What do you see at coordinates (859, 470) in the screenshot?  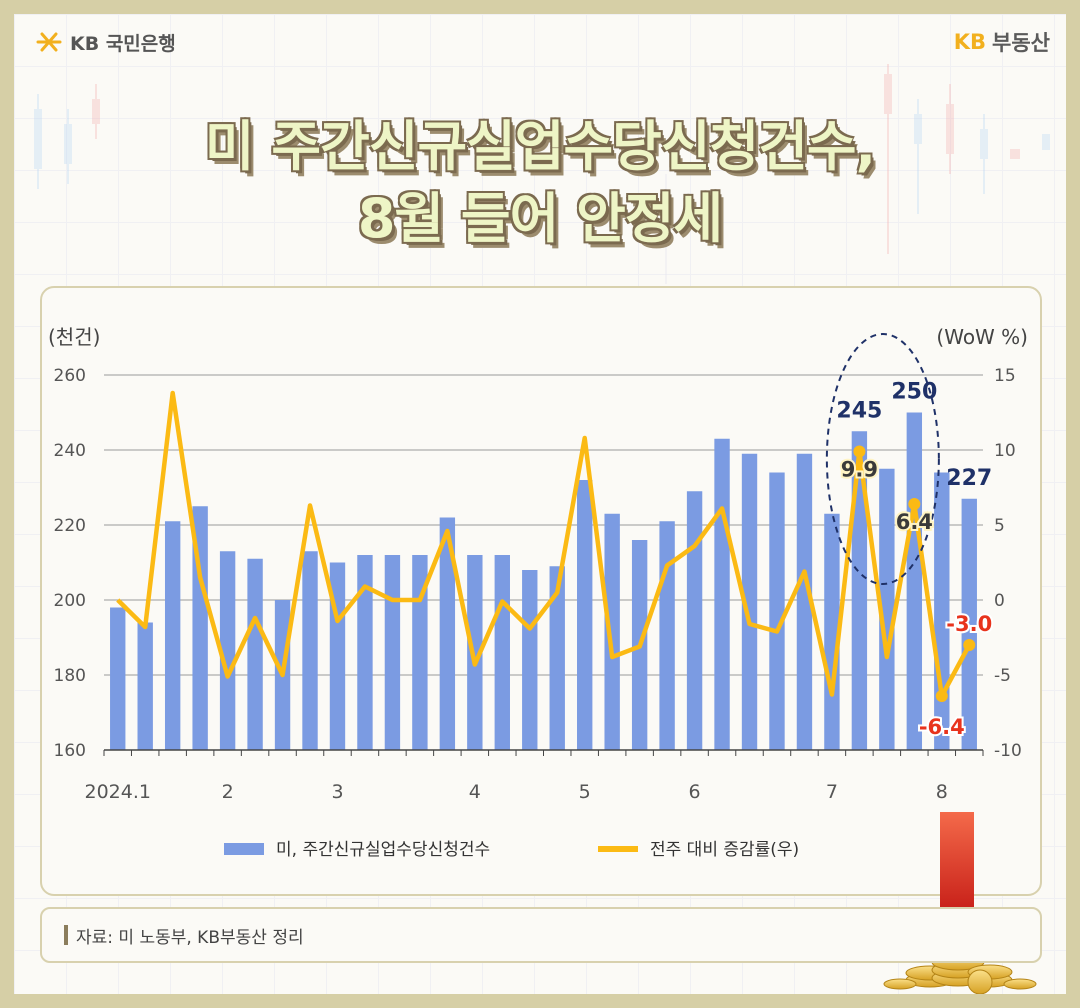 I see `line-value-label: 9.9` at bounding box center [859, 470].